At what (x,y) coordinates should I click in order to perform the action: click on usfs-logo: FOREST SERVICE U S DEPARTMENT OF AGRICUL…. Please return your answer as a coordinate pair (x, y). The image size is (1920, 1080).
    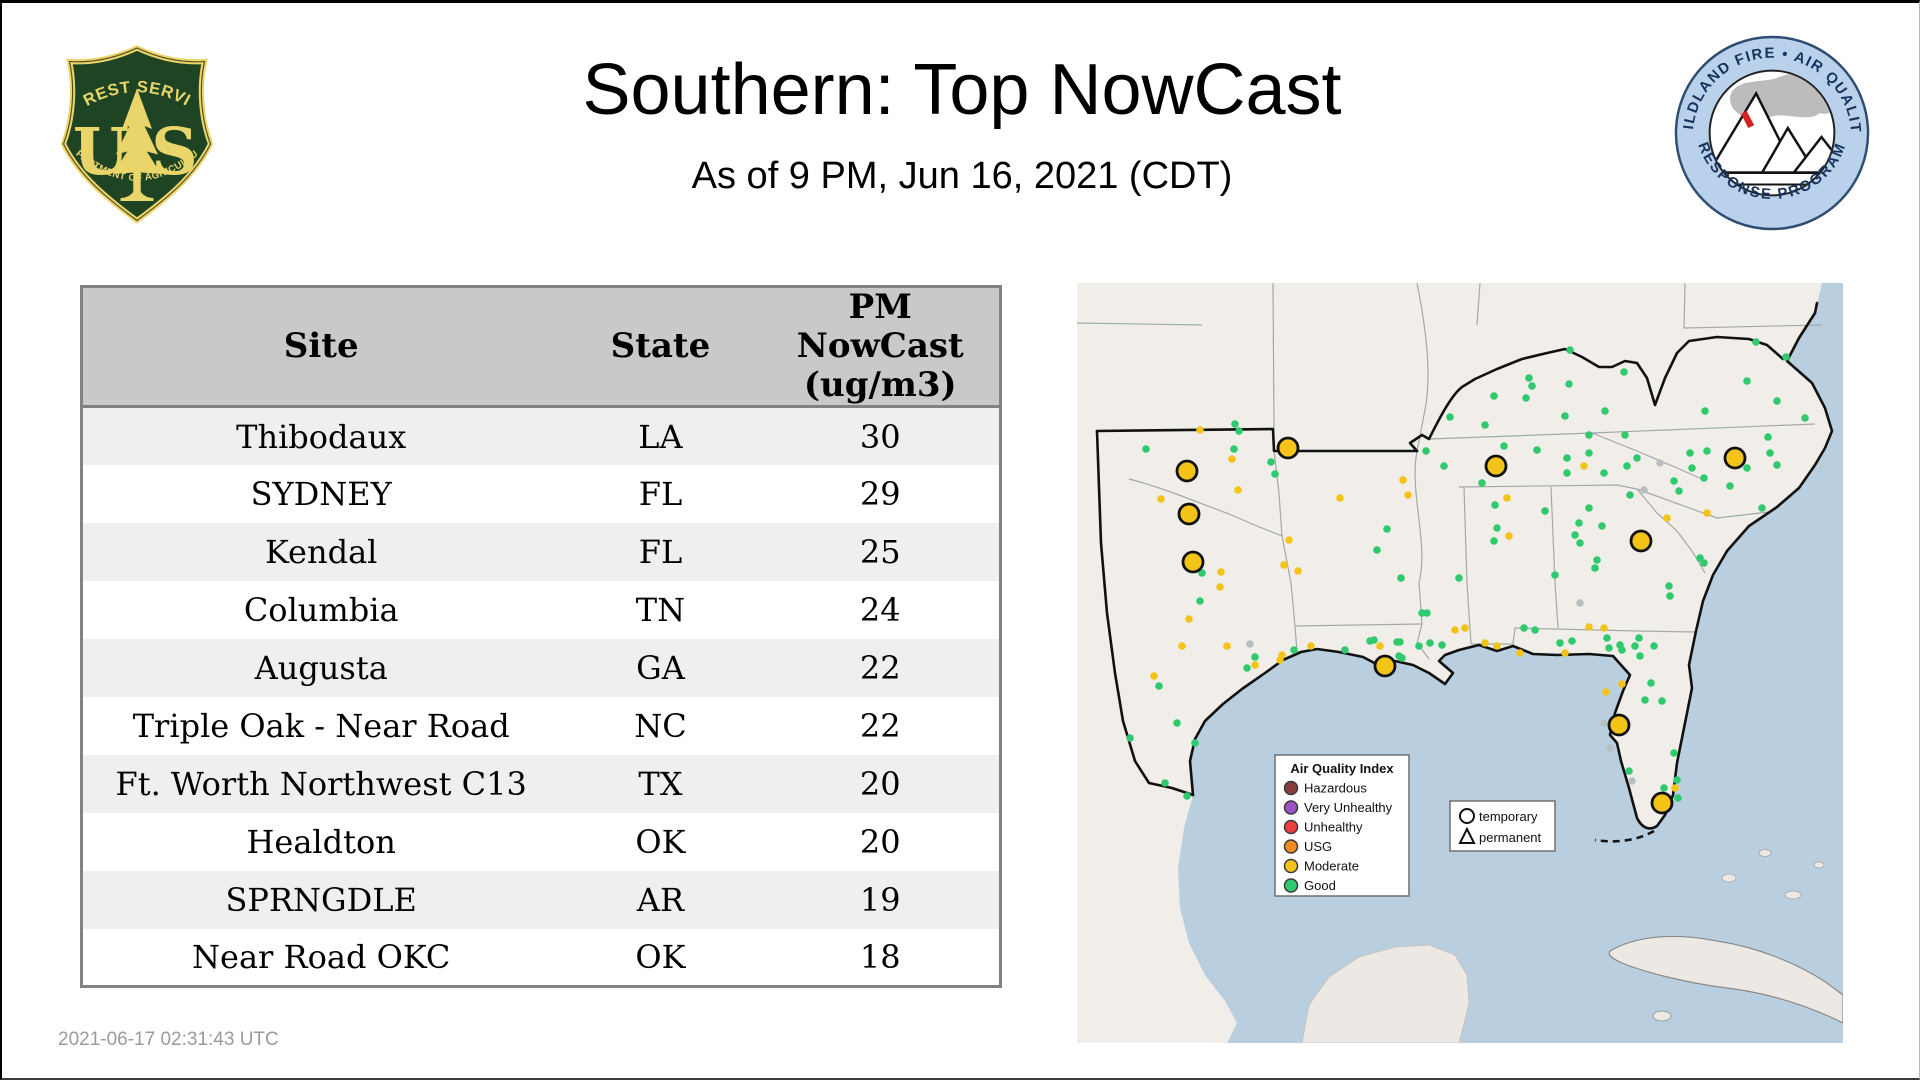
    Looking at the image, I should click on (134, 134).